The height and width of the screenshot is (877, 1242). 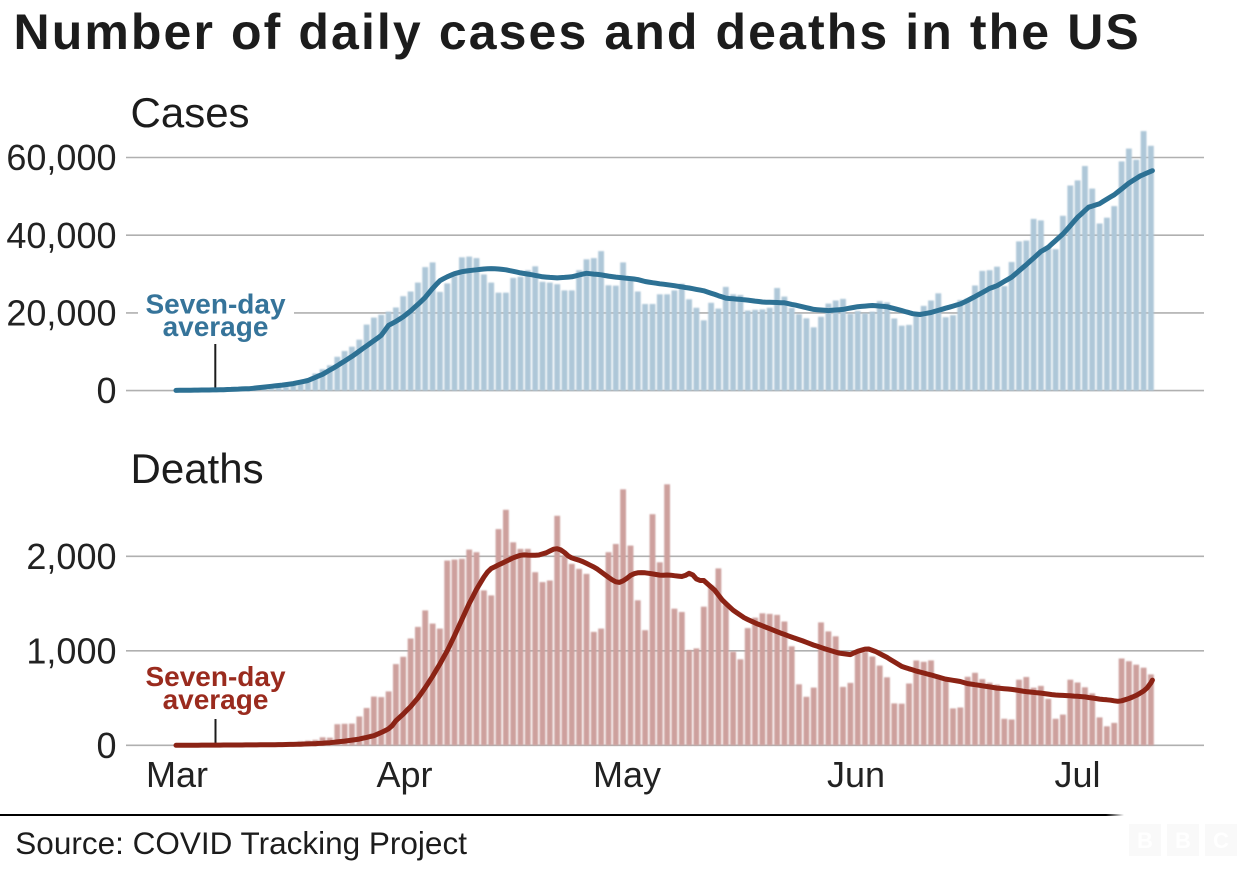 I want to click on svg-text: Mar, so click(x=177, y=774).